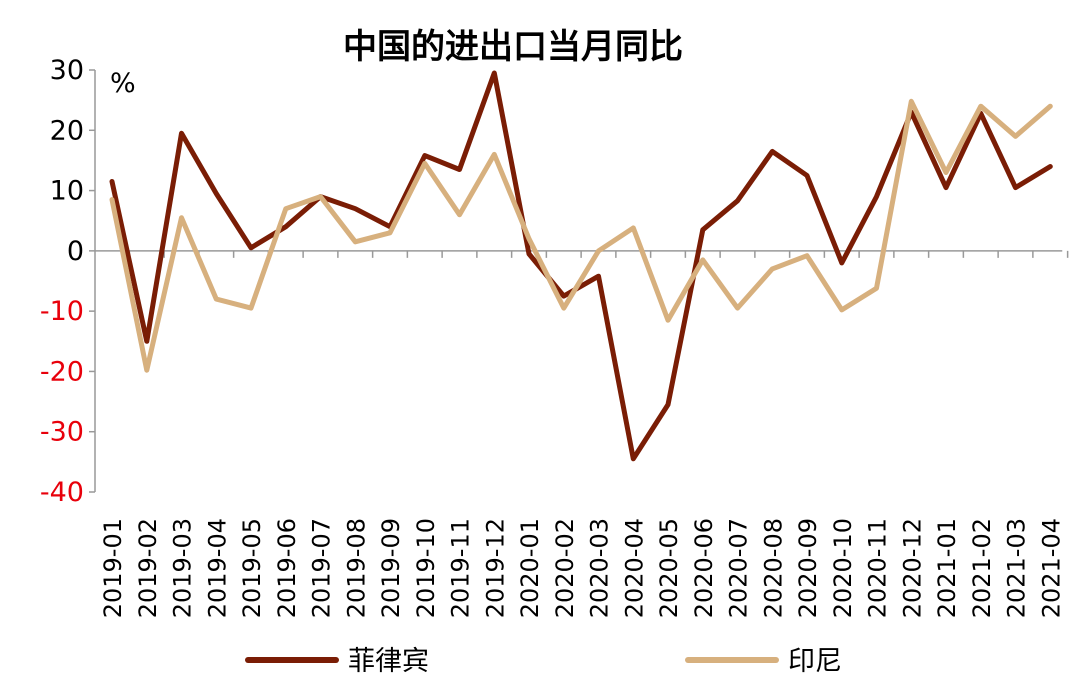 The image size is (1080, 684). I want to click on y-tick-labels: 30 20 10 0 -10 -20 -30 -40, so click(62, 281).